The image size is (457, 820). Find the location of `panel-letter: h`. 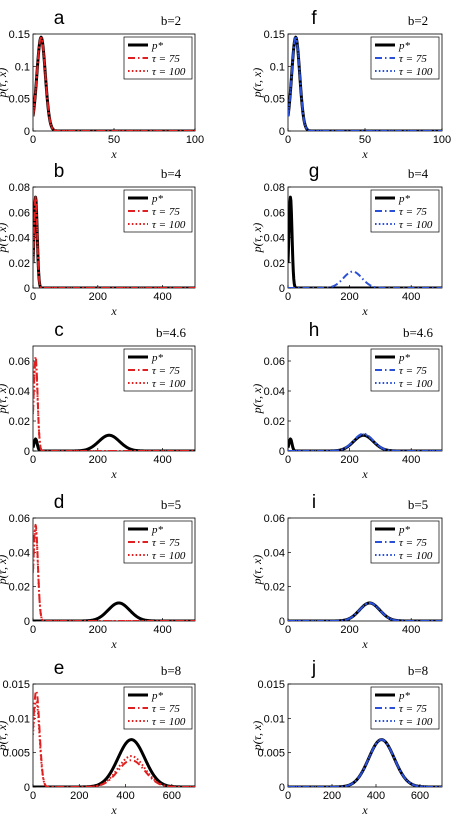

panel-letter: h is located at coordinates (314, 330).